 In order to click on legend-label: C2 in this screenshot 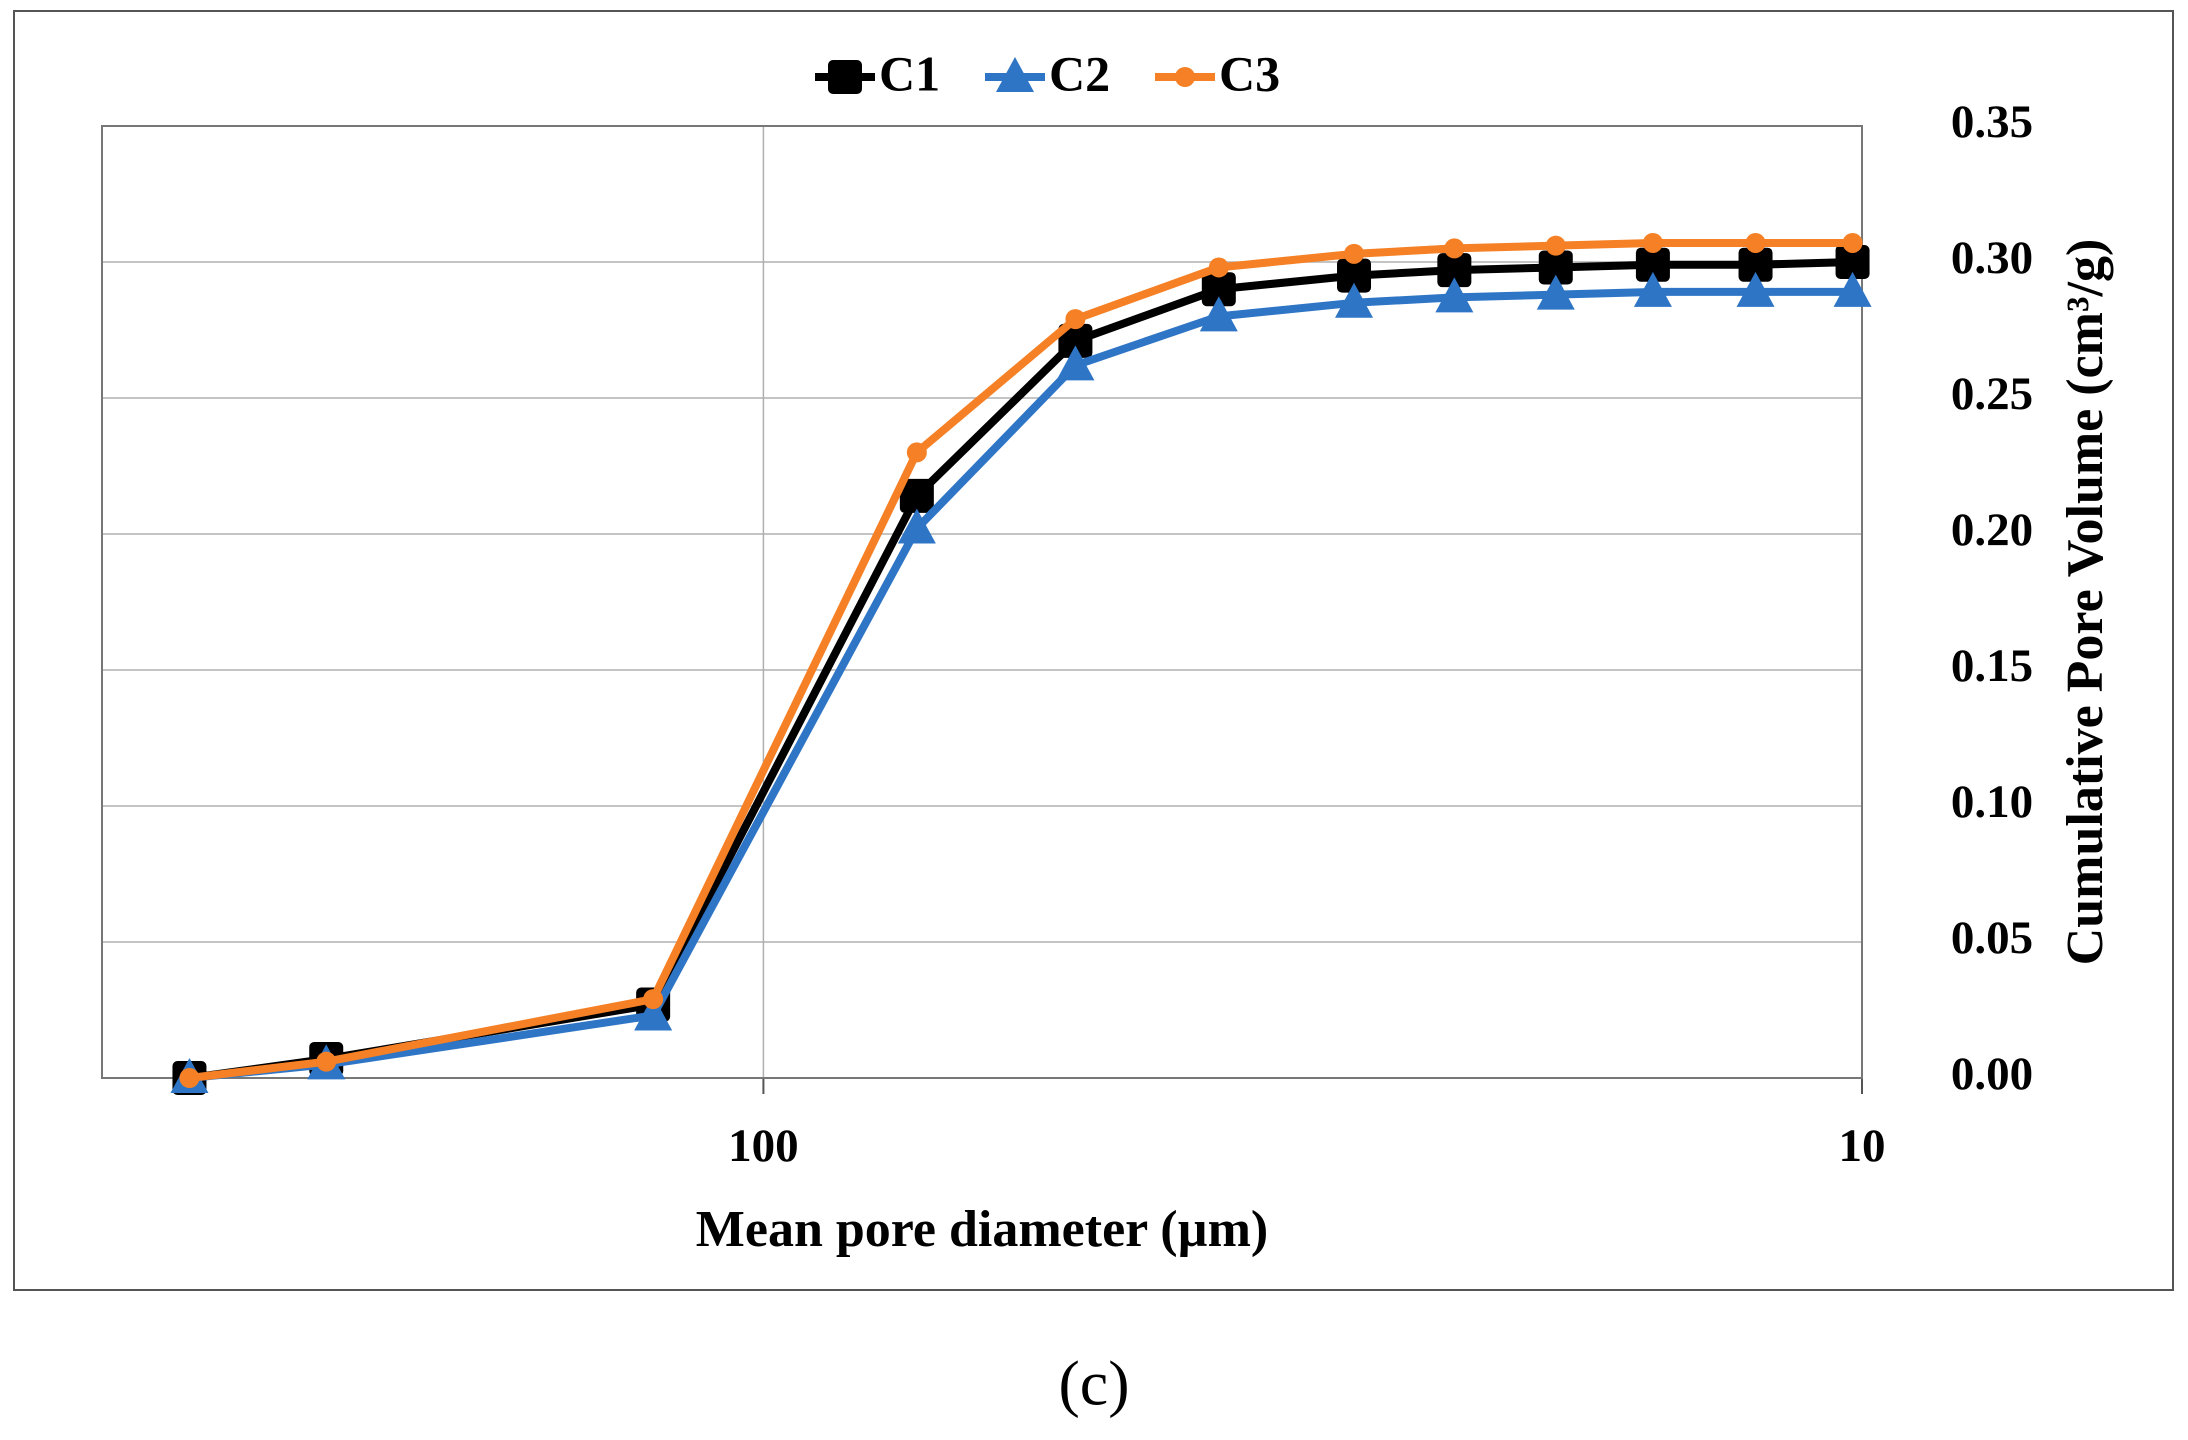, I will do `click(1079, 73)`.